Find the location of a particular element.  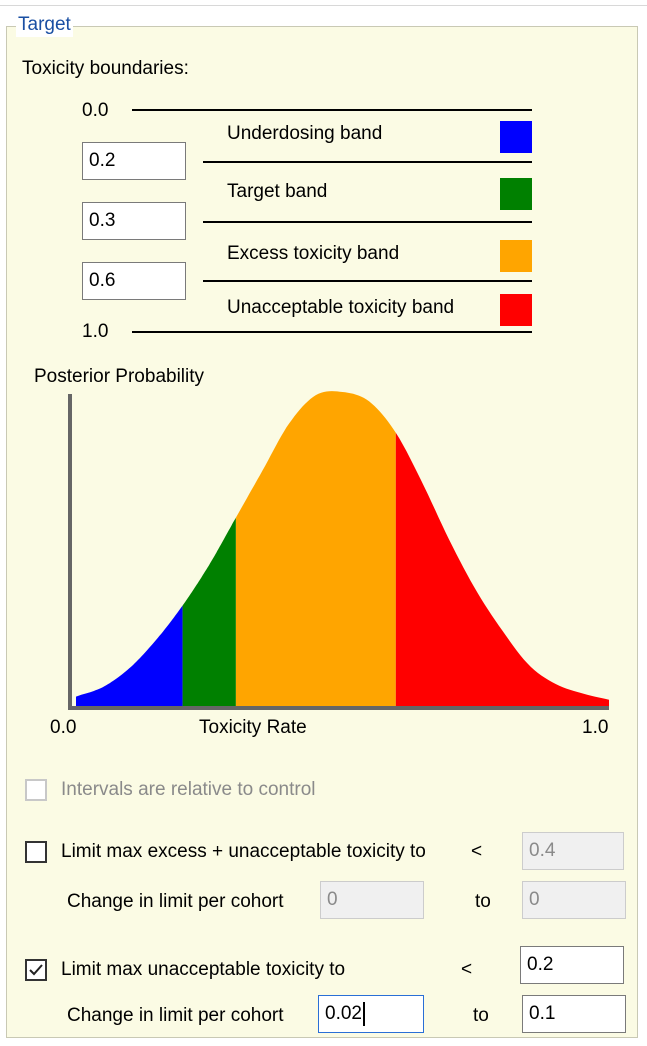

boundaries-heading: Toxicity boundaries: is located at coordinates (105, 68).